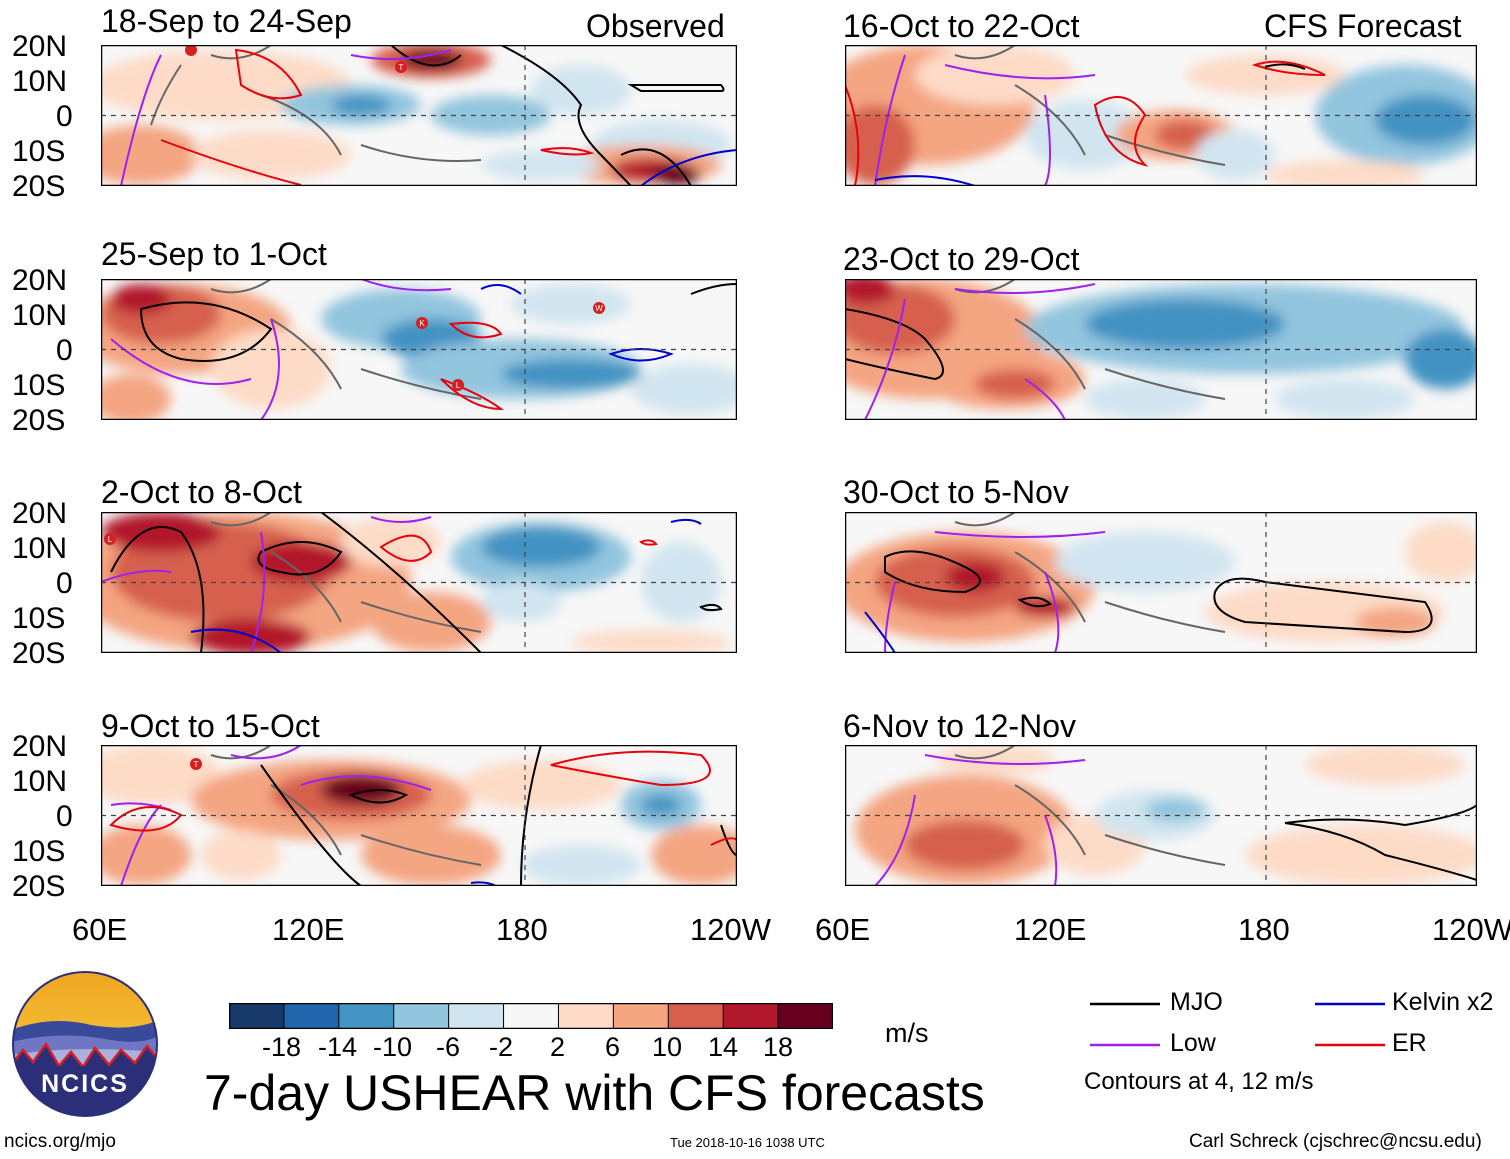  Describe the element at coordinates (613, 1047) in the screenshot. I see `colorbar-label: 6` at that location.